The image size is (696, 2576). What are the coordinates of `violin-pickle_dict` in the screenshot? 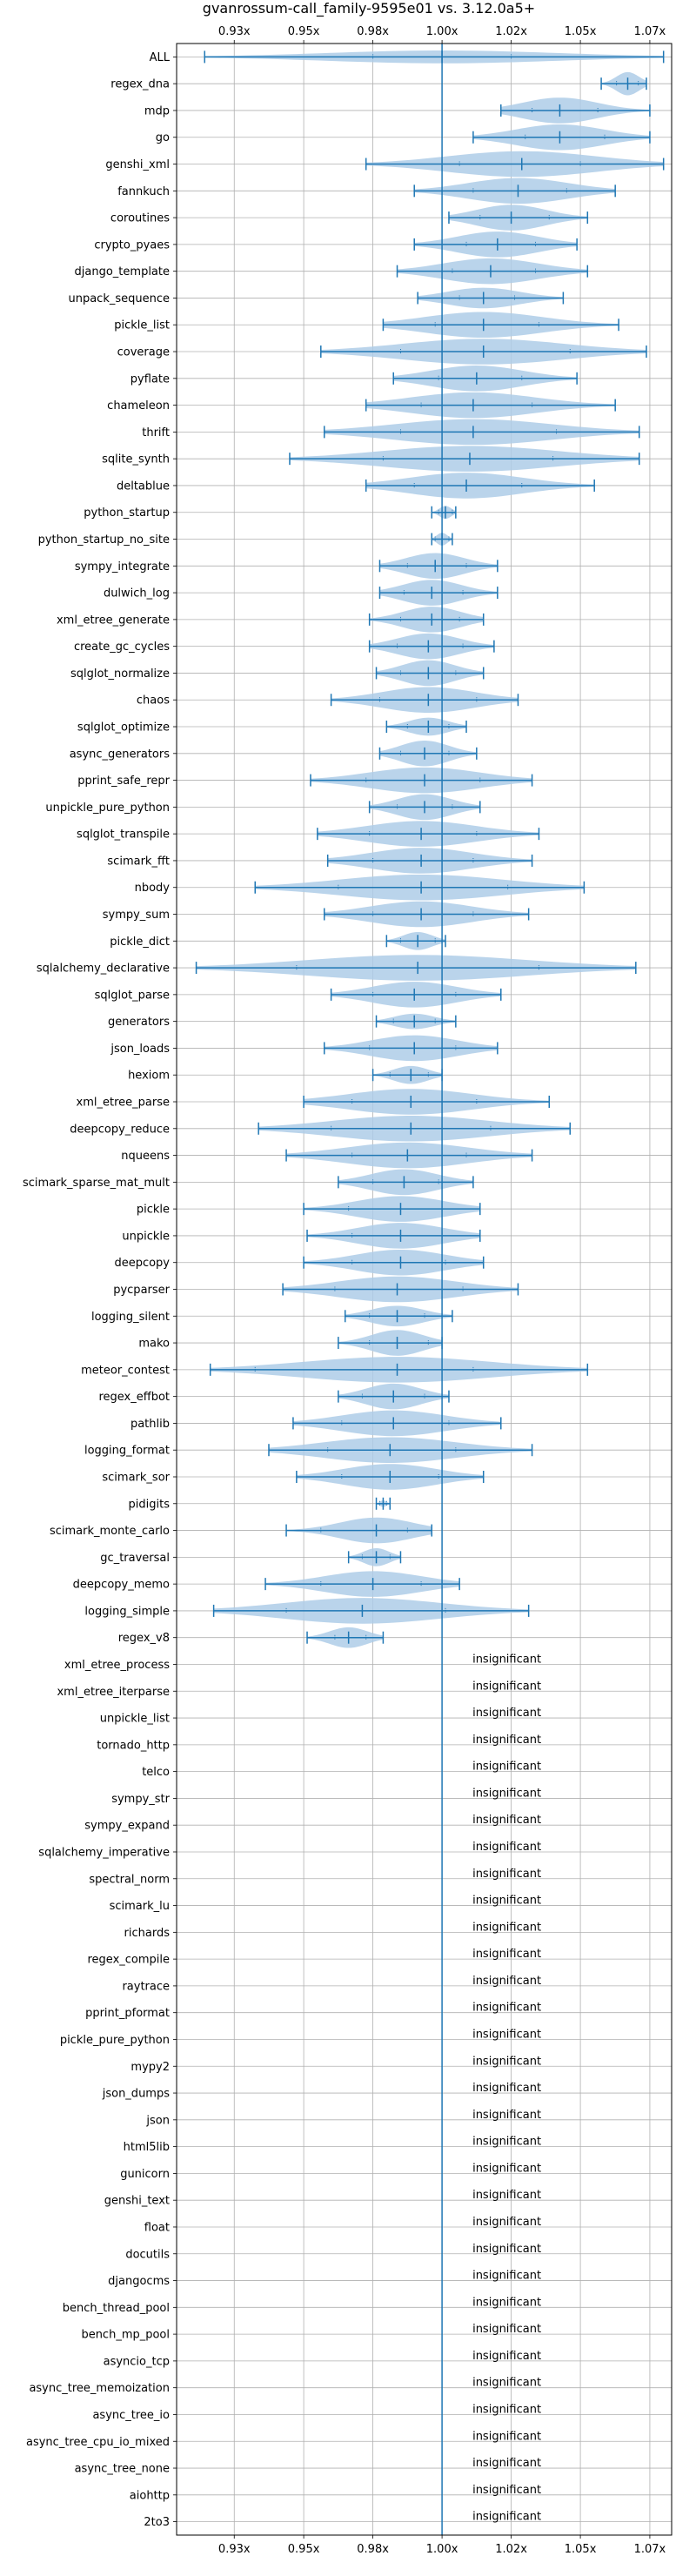 It's located at (415, 940).